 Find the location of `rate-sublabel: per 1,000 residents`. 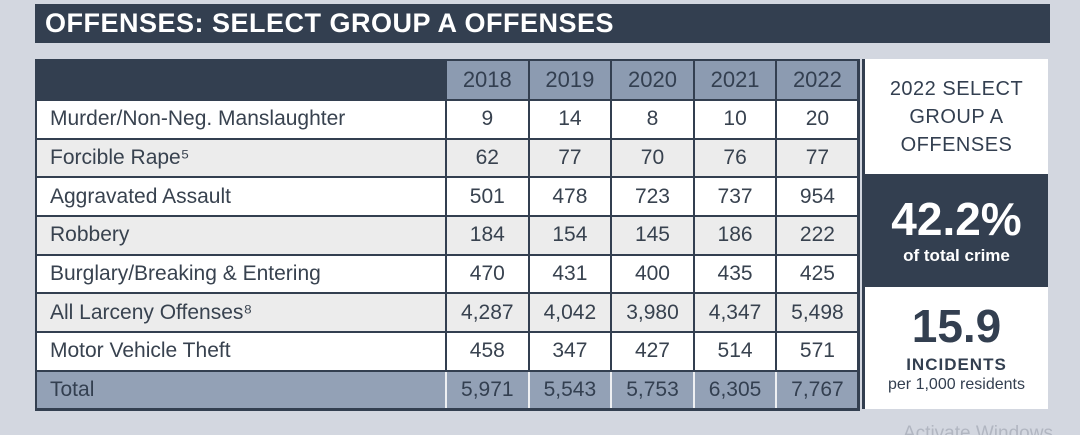

rate-sublabel: per 1,000 residents is located at coordinates (956, 384).